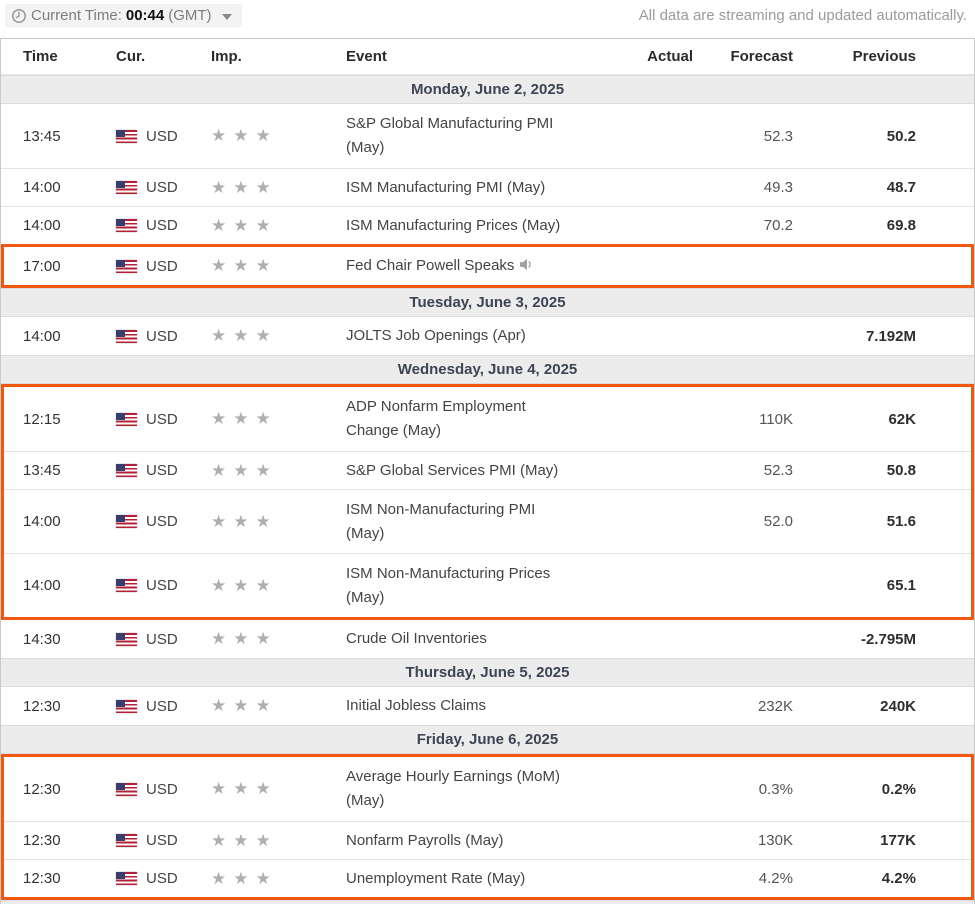 This screenshot has height=906, width=975. What do you see at coordinates (131, 56) in the screenshot?
I see `col-header-currency: Cur.` at bounding box center [131, 56].